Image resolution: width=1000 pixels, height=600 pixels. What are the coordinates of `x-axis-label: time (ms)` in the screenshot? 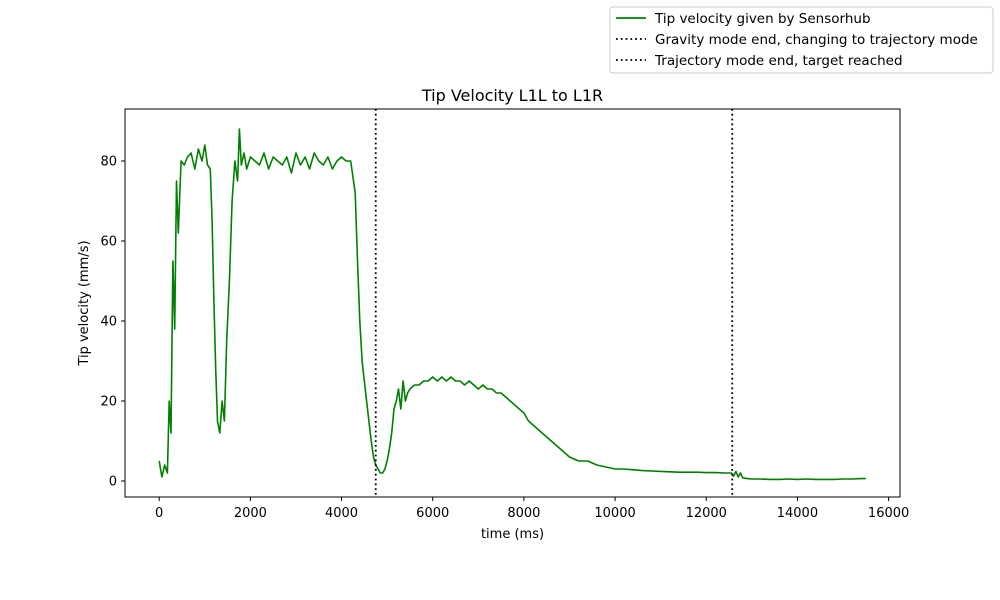 It's located at (512, 534).